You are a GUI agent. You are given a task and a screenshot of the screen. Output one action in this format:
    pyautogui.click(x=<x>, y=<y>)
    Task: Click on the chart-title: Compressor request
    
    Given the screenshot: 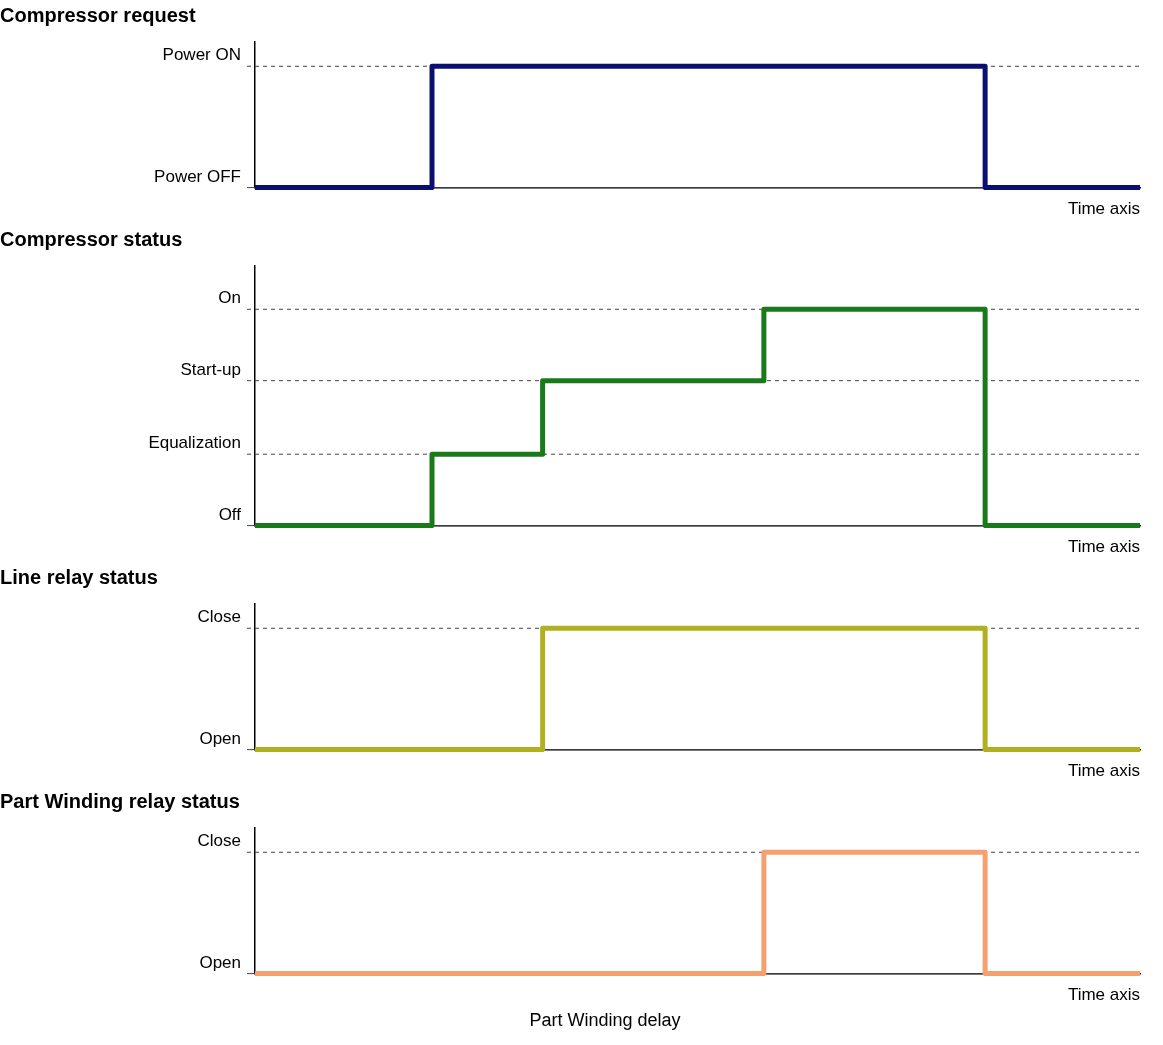 What is the action you would take?
    pyautogui.click(x=98, y=14)
    